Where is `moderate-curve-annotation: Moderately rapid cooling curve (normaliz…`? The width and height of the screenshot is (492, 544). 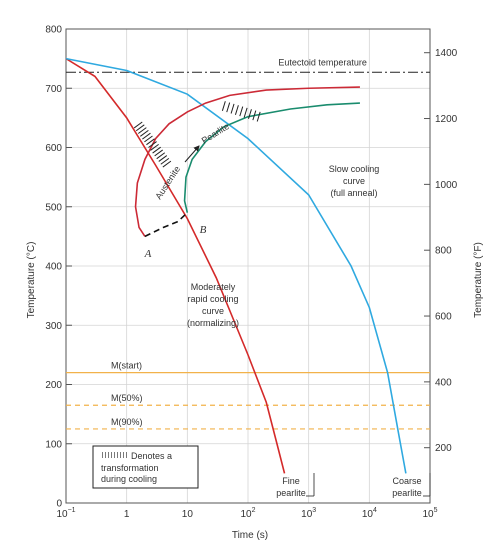
moderate-curve-annotation: Moderately rapid cooling curve (normaliz… is located at coordinates (213, 305).